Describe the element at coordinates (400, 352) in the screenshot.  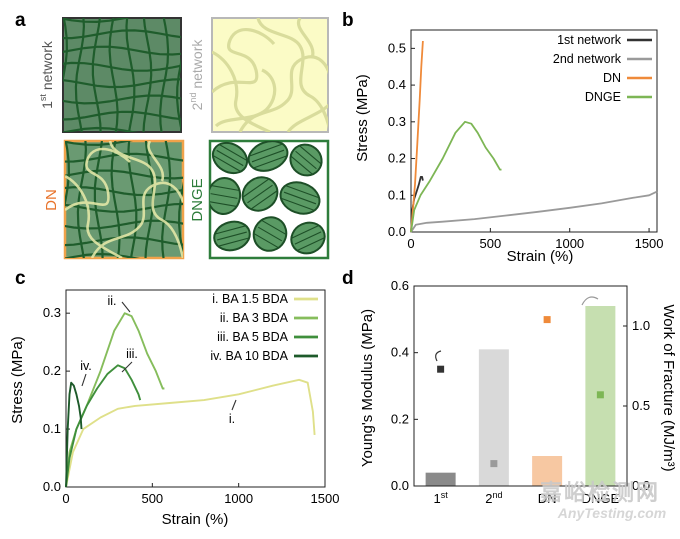
I see `y-tick-label-left: 0.4` at that location.